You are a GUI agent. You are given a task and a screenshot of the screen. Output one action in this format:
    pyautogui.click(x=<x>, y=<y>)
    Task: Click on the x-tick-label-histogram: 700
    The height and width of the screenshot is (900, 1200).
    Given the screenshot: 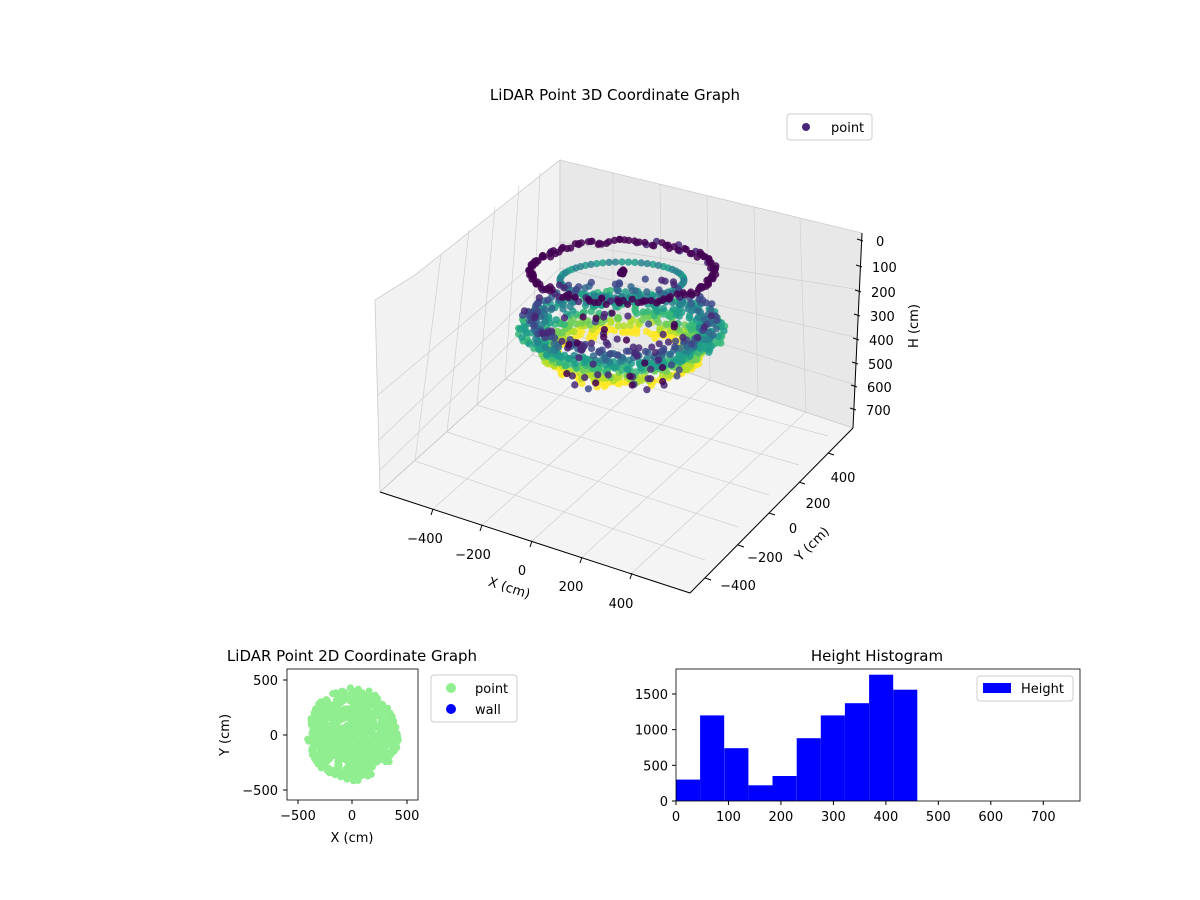 What is the action you would take?
    pyautogui.click(x=1043, y=817)
    